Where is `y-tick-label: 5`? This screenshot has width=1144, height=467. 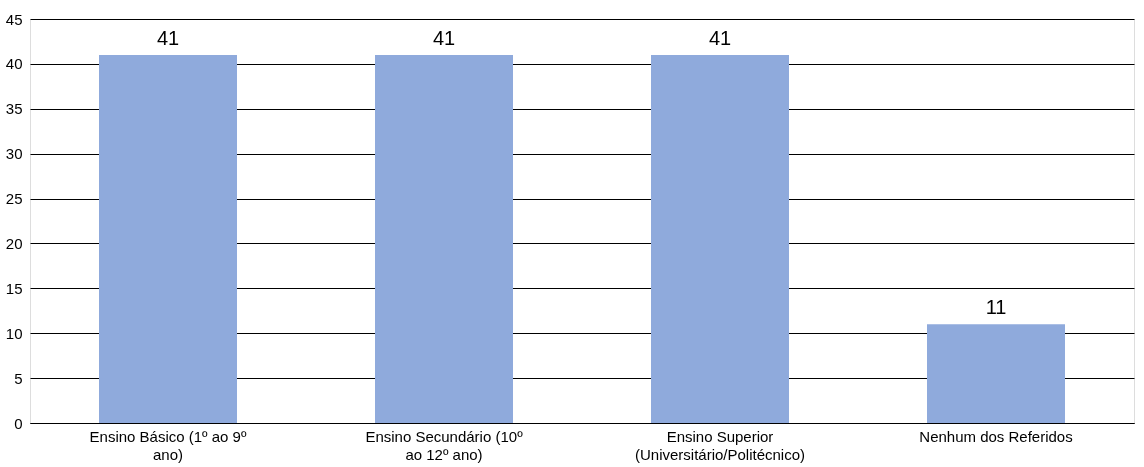
y-tick-label: 5 is located at coordinates (18, 378).